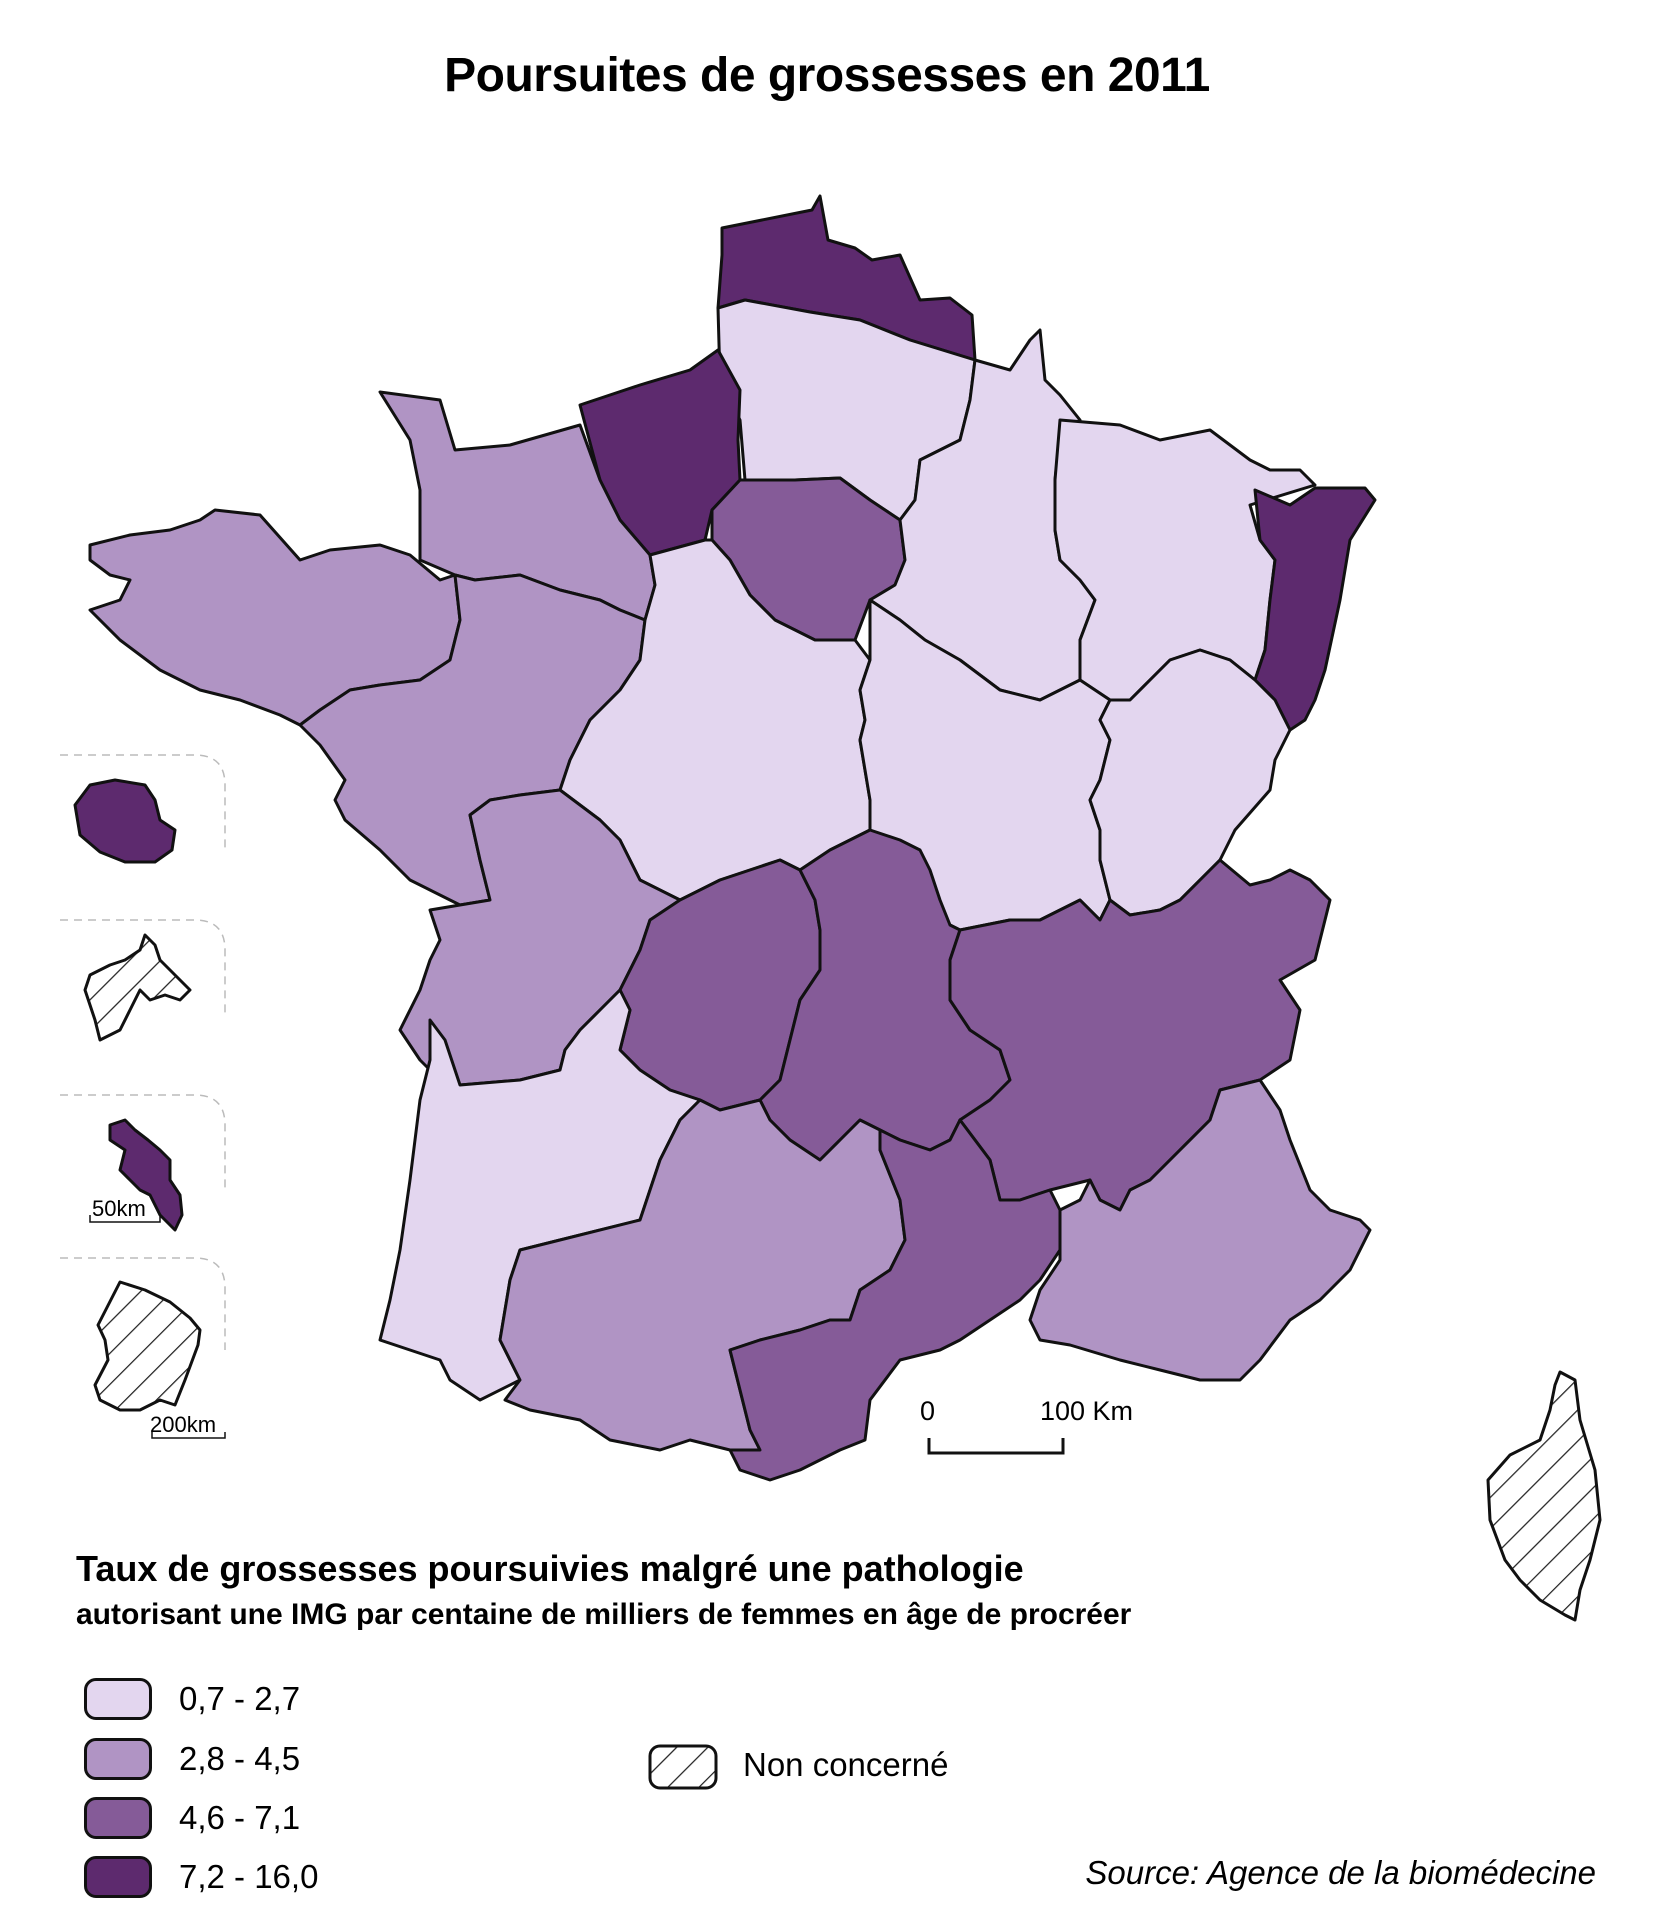 Image resolution: width=1654 pixels, height=1929 pixels. I want to click on region-rhone-alpes, so click(1140, 1035).